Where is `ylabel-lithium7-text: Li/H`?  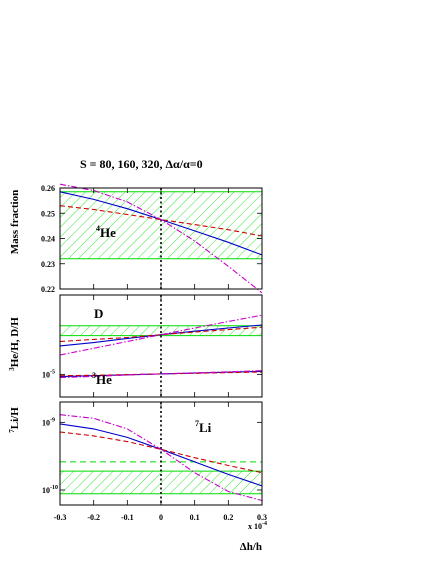
ylabel-lithium7-text: Li/H is located at coordinates (15, 418).